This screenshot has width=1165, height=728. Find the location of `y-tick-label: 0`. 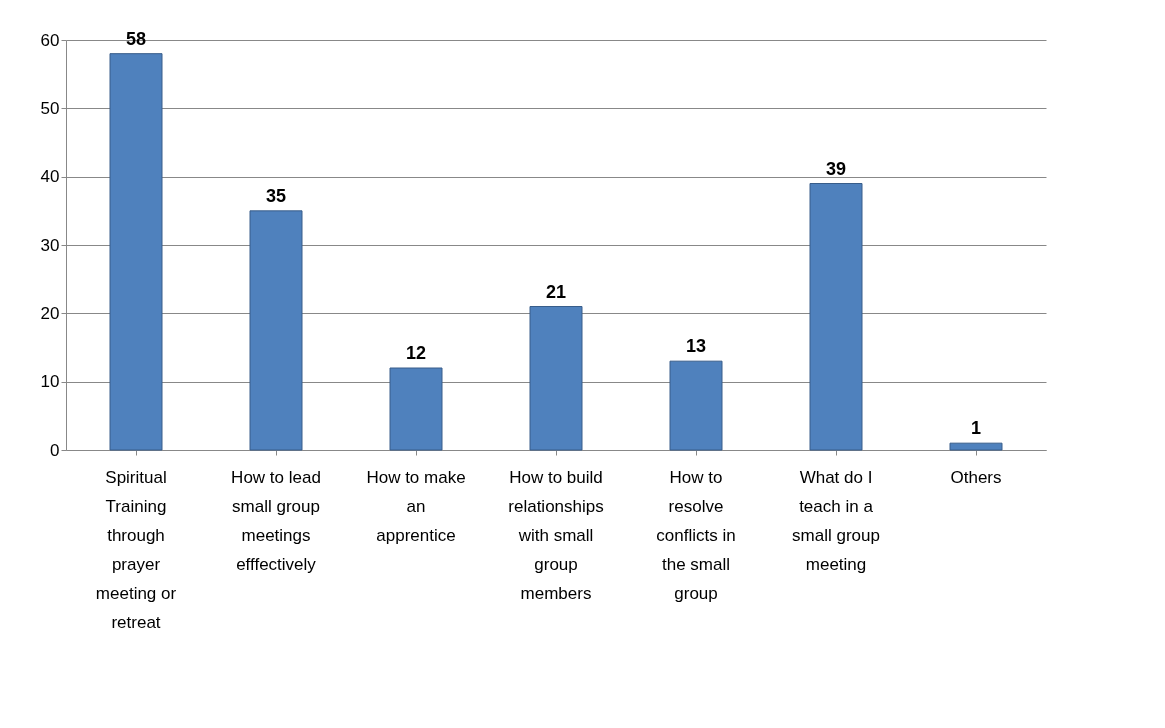

y-tick-label: 0 is located at coordinates (55, 450).